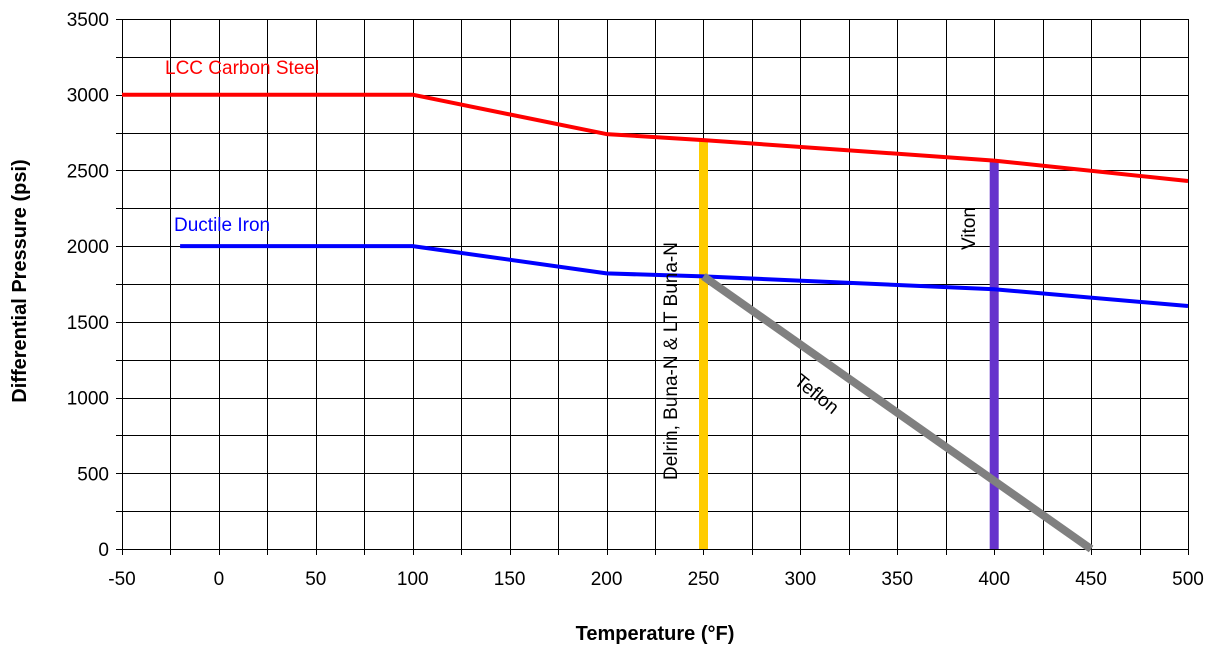  I want to click on series-line-ductile-iron, so click(684, 276).